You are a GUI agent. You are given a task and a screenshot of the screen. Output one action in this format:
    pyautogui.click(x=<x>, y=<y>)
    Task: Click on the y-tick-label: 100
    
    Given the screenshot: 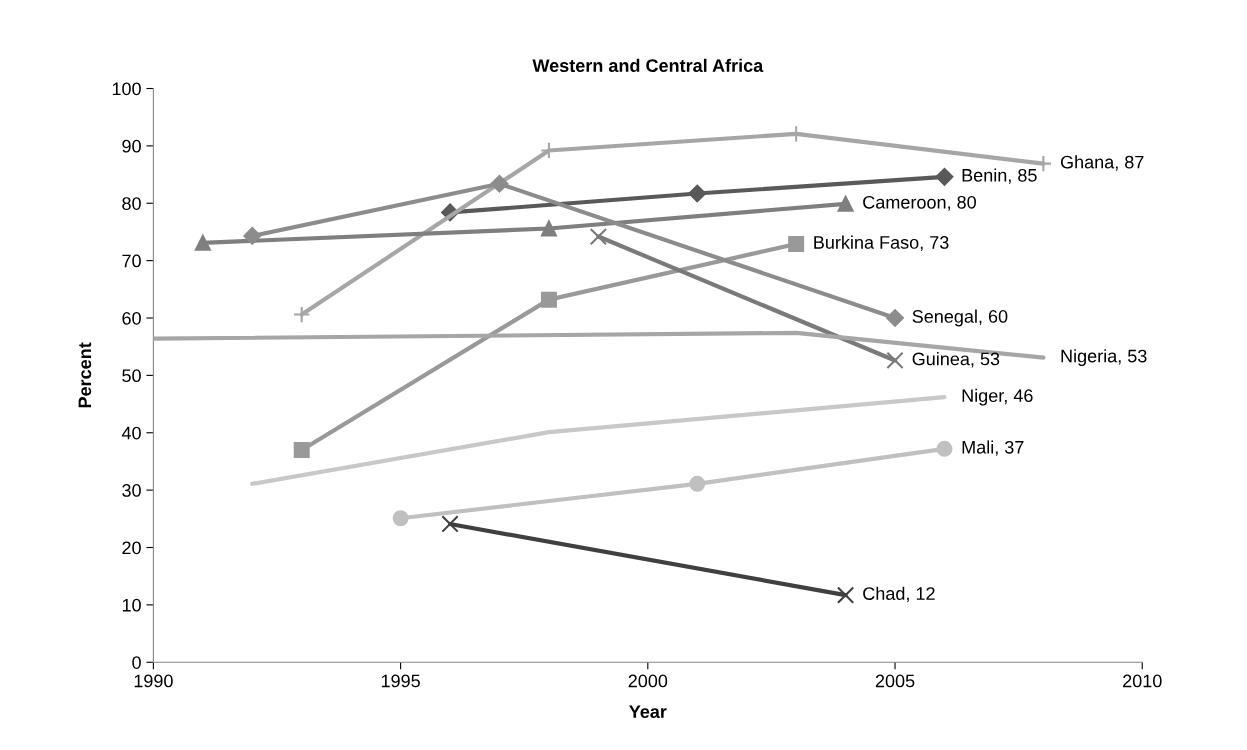 What is the action you would take?
    pyautogui.click(x=126, y=89)
    